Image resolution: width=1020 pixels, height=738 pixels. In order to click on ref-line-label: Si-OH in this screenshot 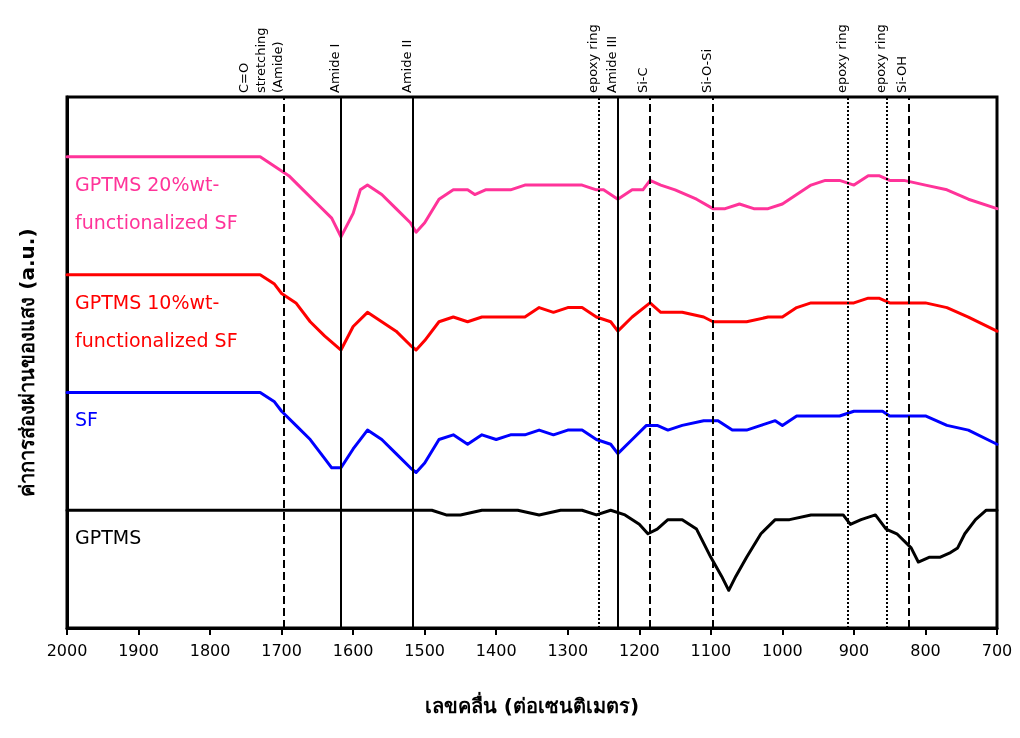, I will do `click(902, 74)`.